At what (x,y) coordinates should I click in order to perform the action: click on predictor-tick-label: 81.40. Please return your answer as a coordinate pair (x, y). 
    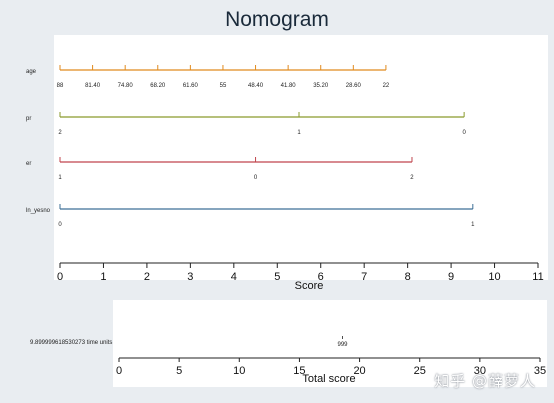
    Looking at the image, I should click on (93, 86).